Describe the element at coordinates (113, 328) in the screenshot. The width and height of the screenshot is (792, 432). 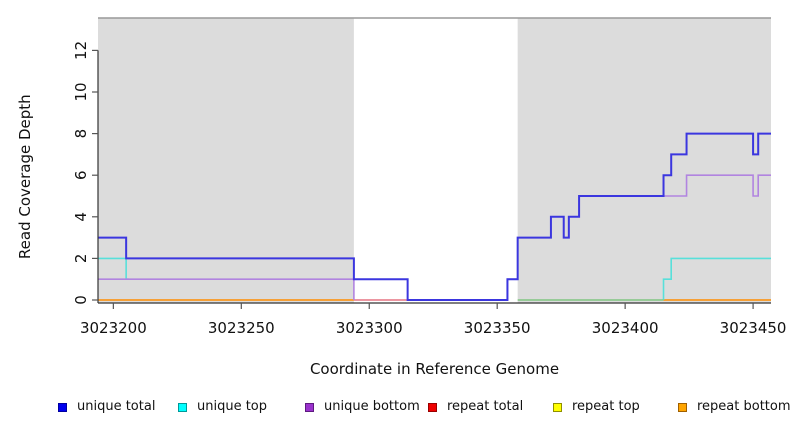
I see `x-tick-label-3023200: 3023200` at that location.